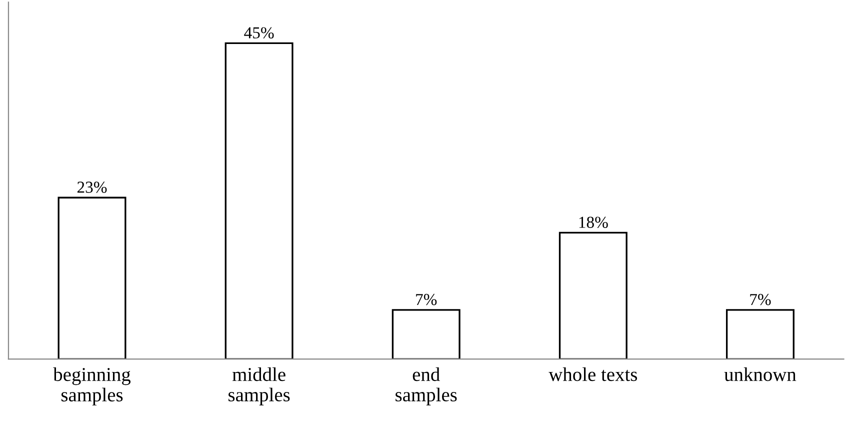 The width and height of the screenshot is (848, 430). Describe the element at coordinates (593, 222) in the screenshot. I see `data-label: 18%` at that location.